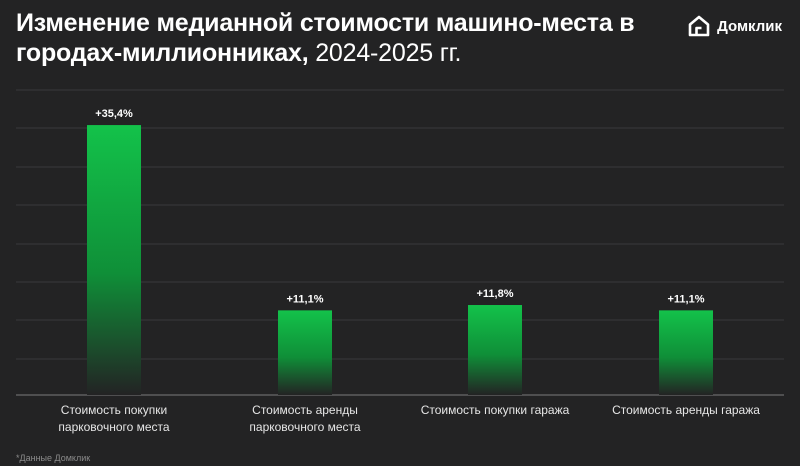 This screenshot has height=466, width=800. What do you see at coordinates (388, 53) in the screenshot?
I see `chart-title-period: 2024-2025 гг.` at bounding box center [388, 53].